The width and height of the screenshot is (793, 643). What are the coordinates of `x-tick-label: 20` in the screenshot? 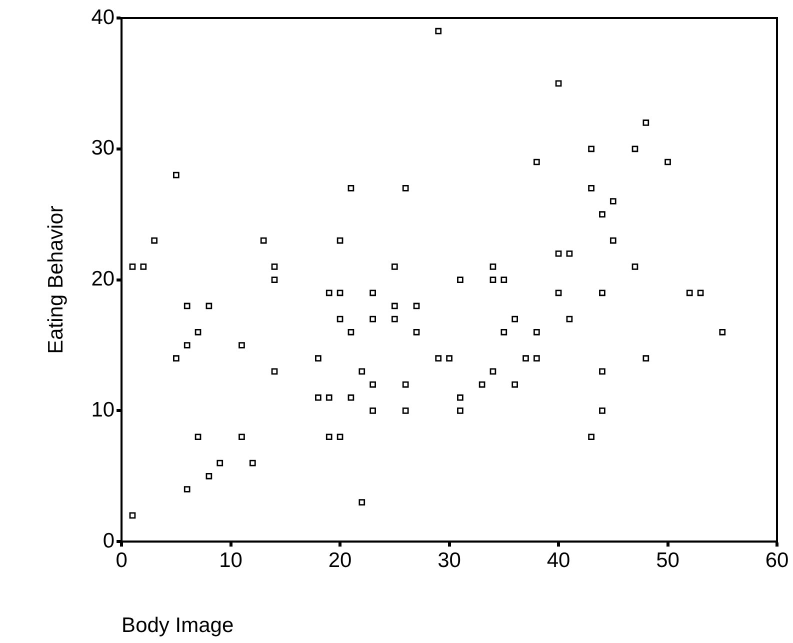 It's located at (340, 560).